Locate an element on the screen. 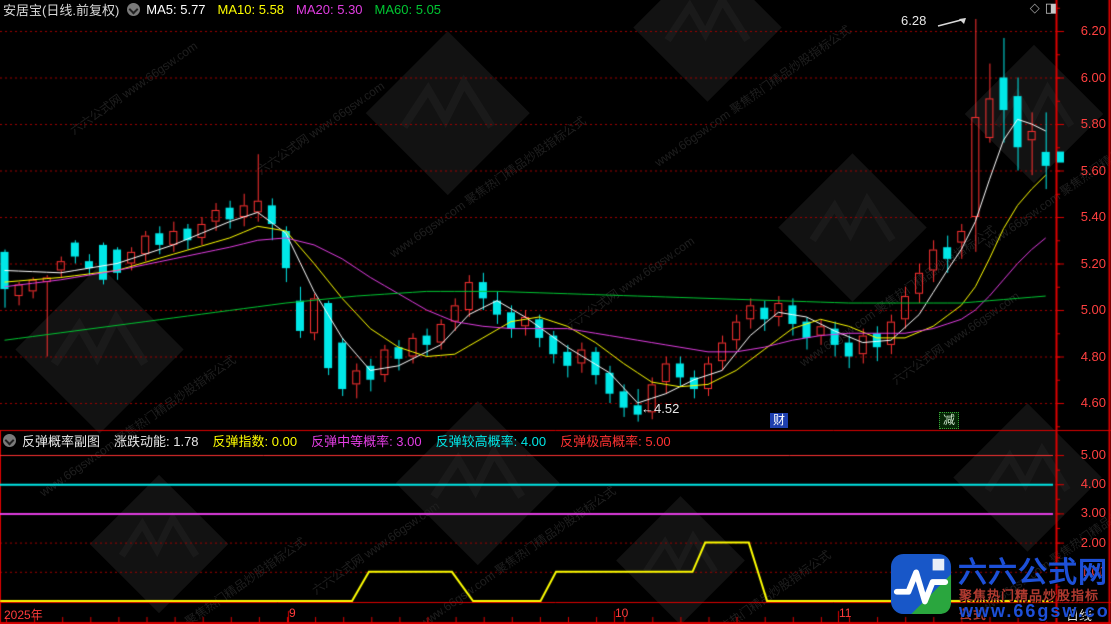  date-label-month: 9 is located at coordinates (292, 613).